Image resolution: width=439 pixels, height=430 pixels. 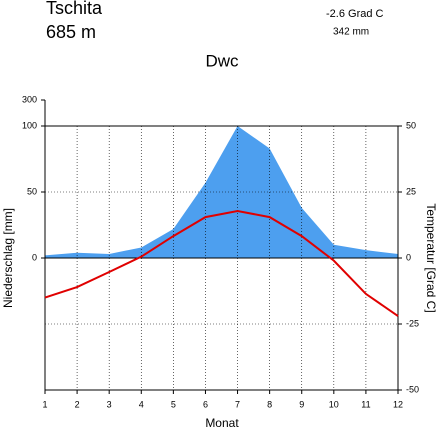 I want to click on x-tick-label: 7, so click(x=237, y=404).